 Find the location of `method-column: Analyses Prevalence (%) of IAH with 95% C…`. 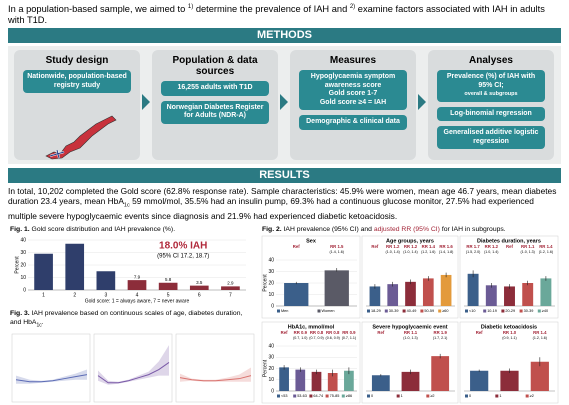

method-column: Analyses Prevalence (%) of IAH with 95% C… is located at coordinates (491, 105).